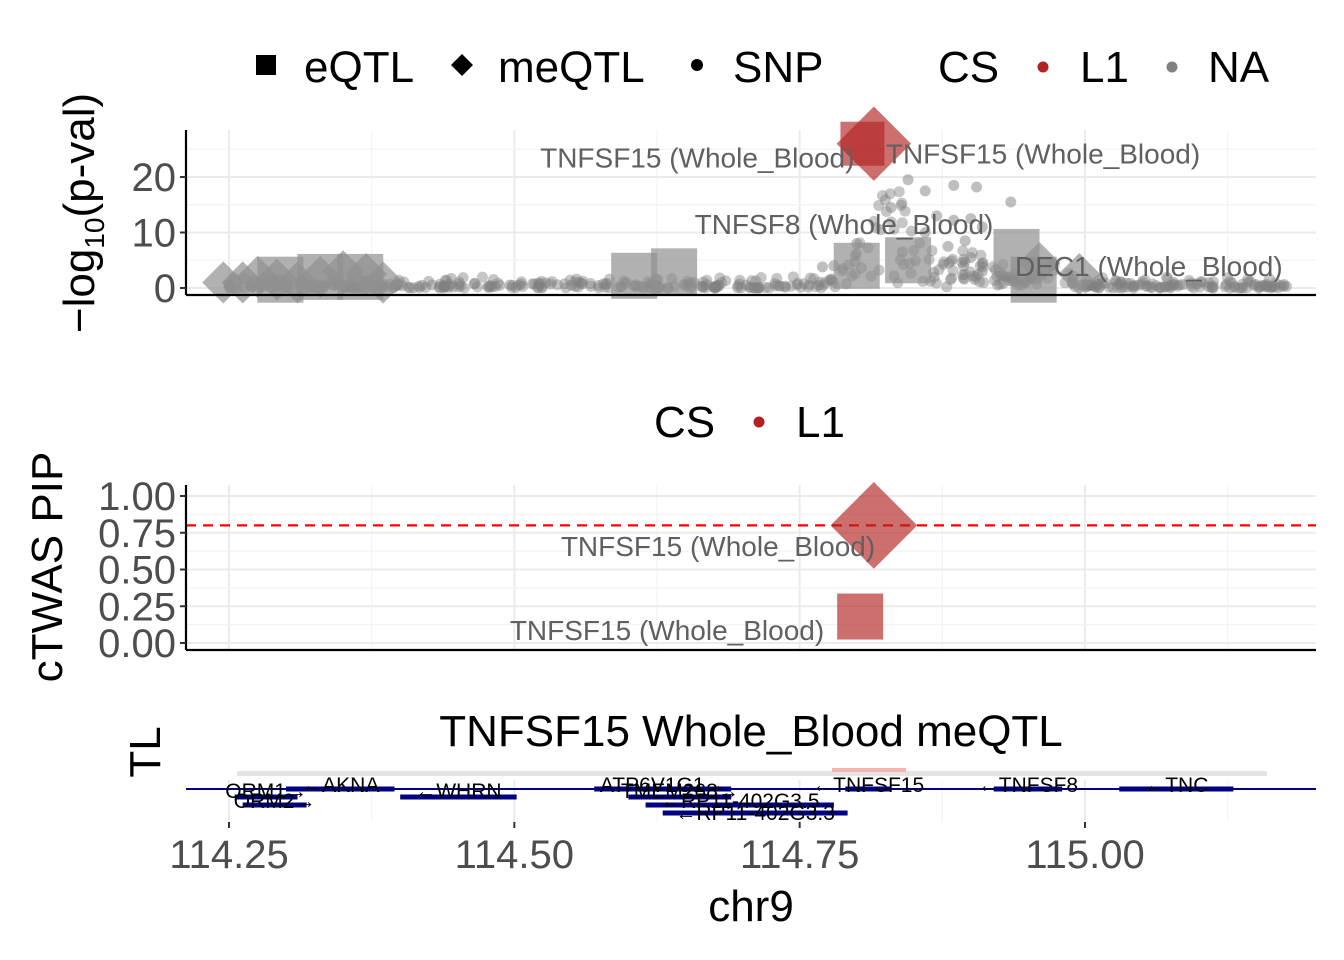 This screenshot has height=960, width=1344. Describe the element at coordinates (458, 791) in the screenshot. I see `gene-label: ←WHRN` at that location.